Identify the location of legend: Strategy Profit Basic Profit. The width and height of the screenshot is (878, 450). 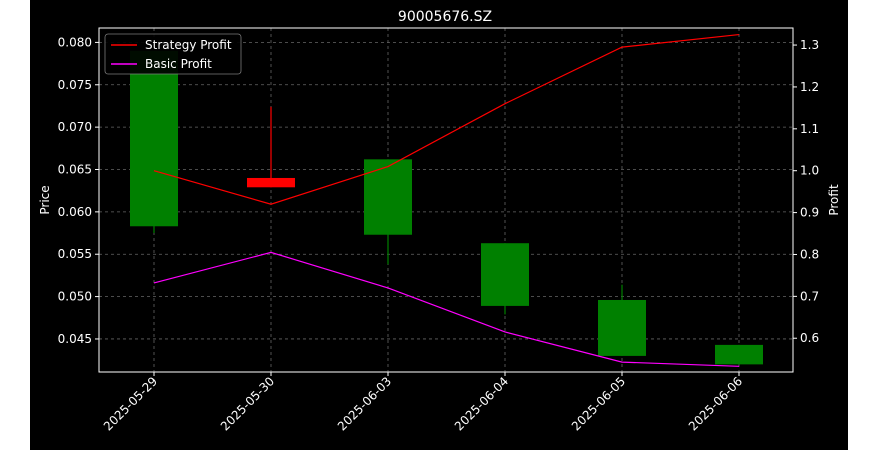
(173, 54).